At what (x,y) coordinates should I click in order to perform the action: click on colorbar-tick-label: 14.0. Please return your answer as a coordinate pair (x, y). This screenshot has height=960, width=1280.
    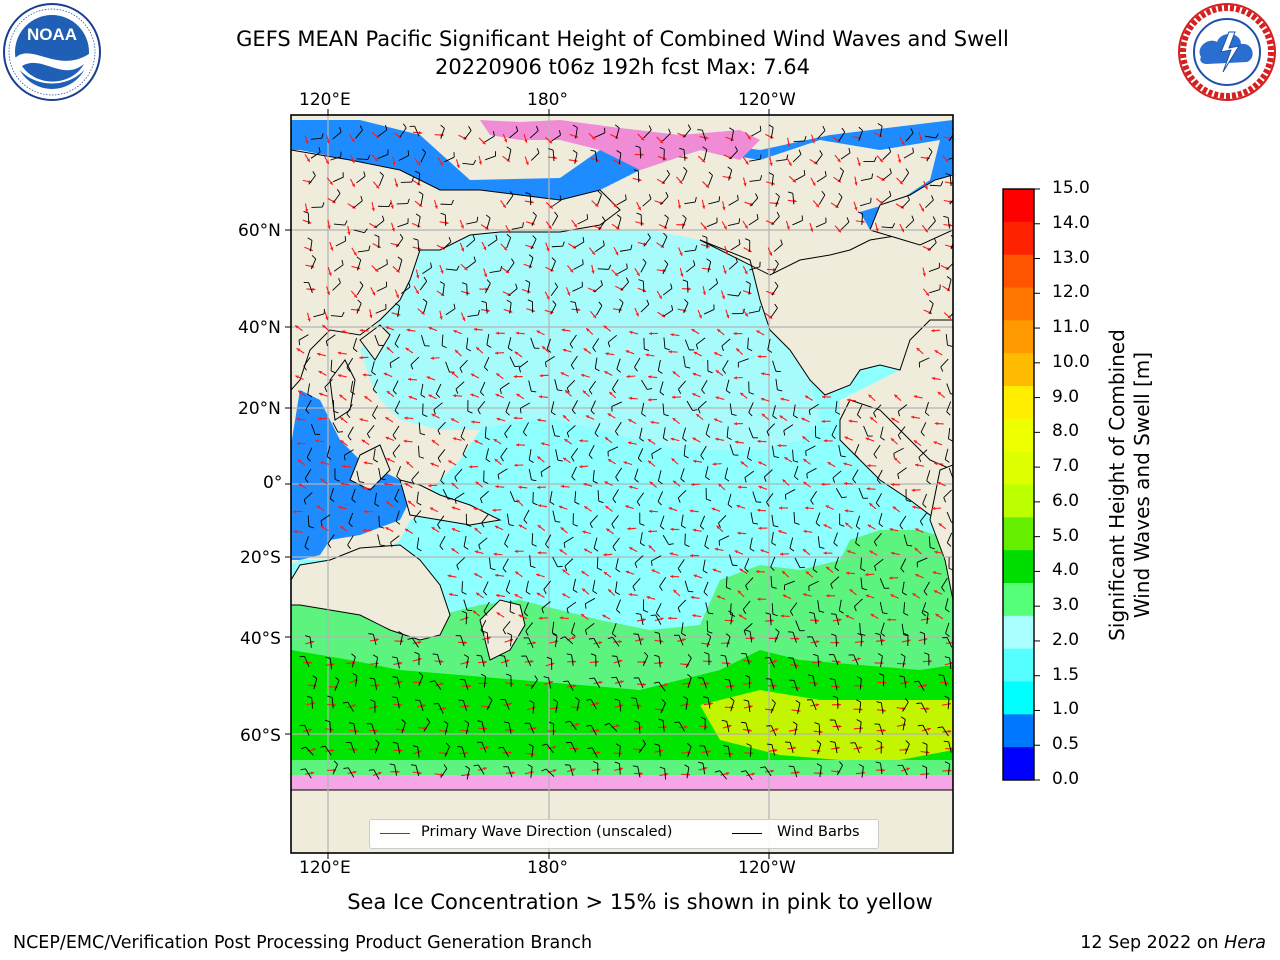
    Looking at the image, I should click on (1071, 222).